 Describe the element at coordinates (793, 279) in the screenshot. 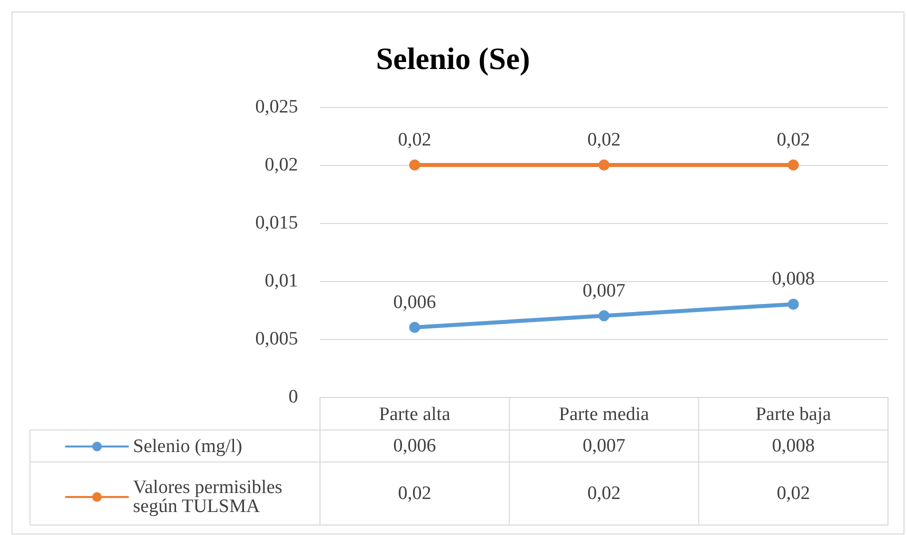

I see `text: 0,008` at that location.